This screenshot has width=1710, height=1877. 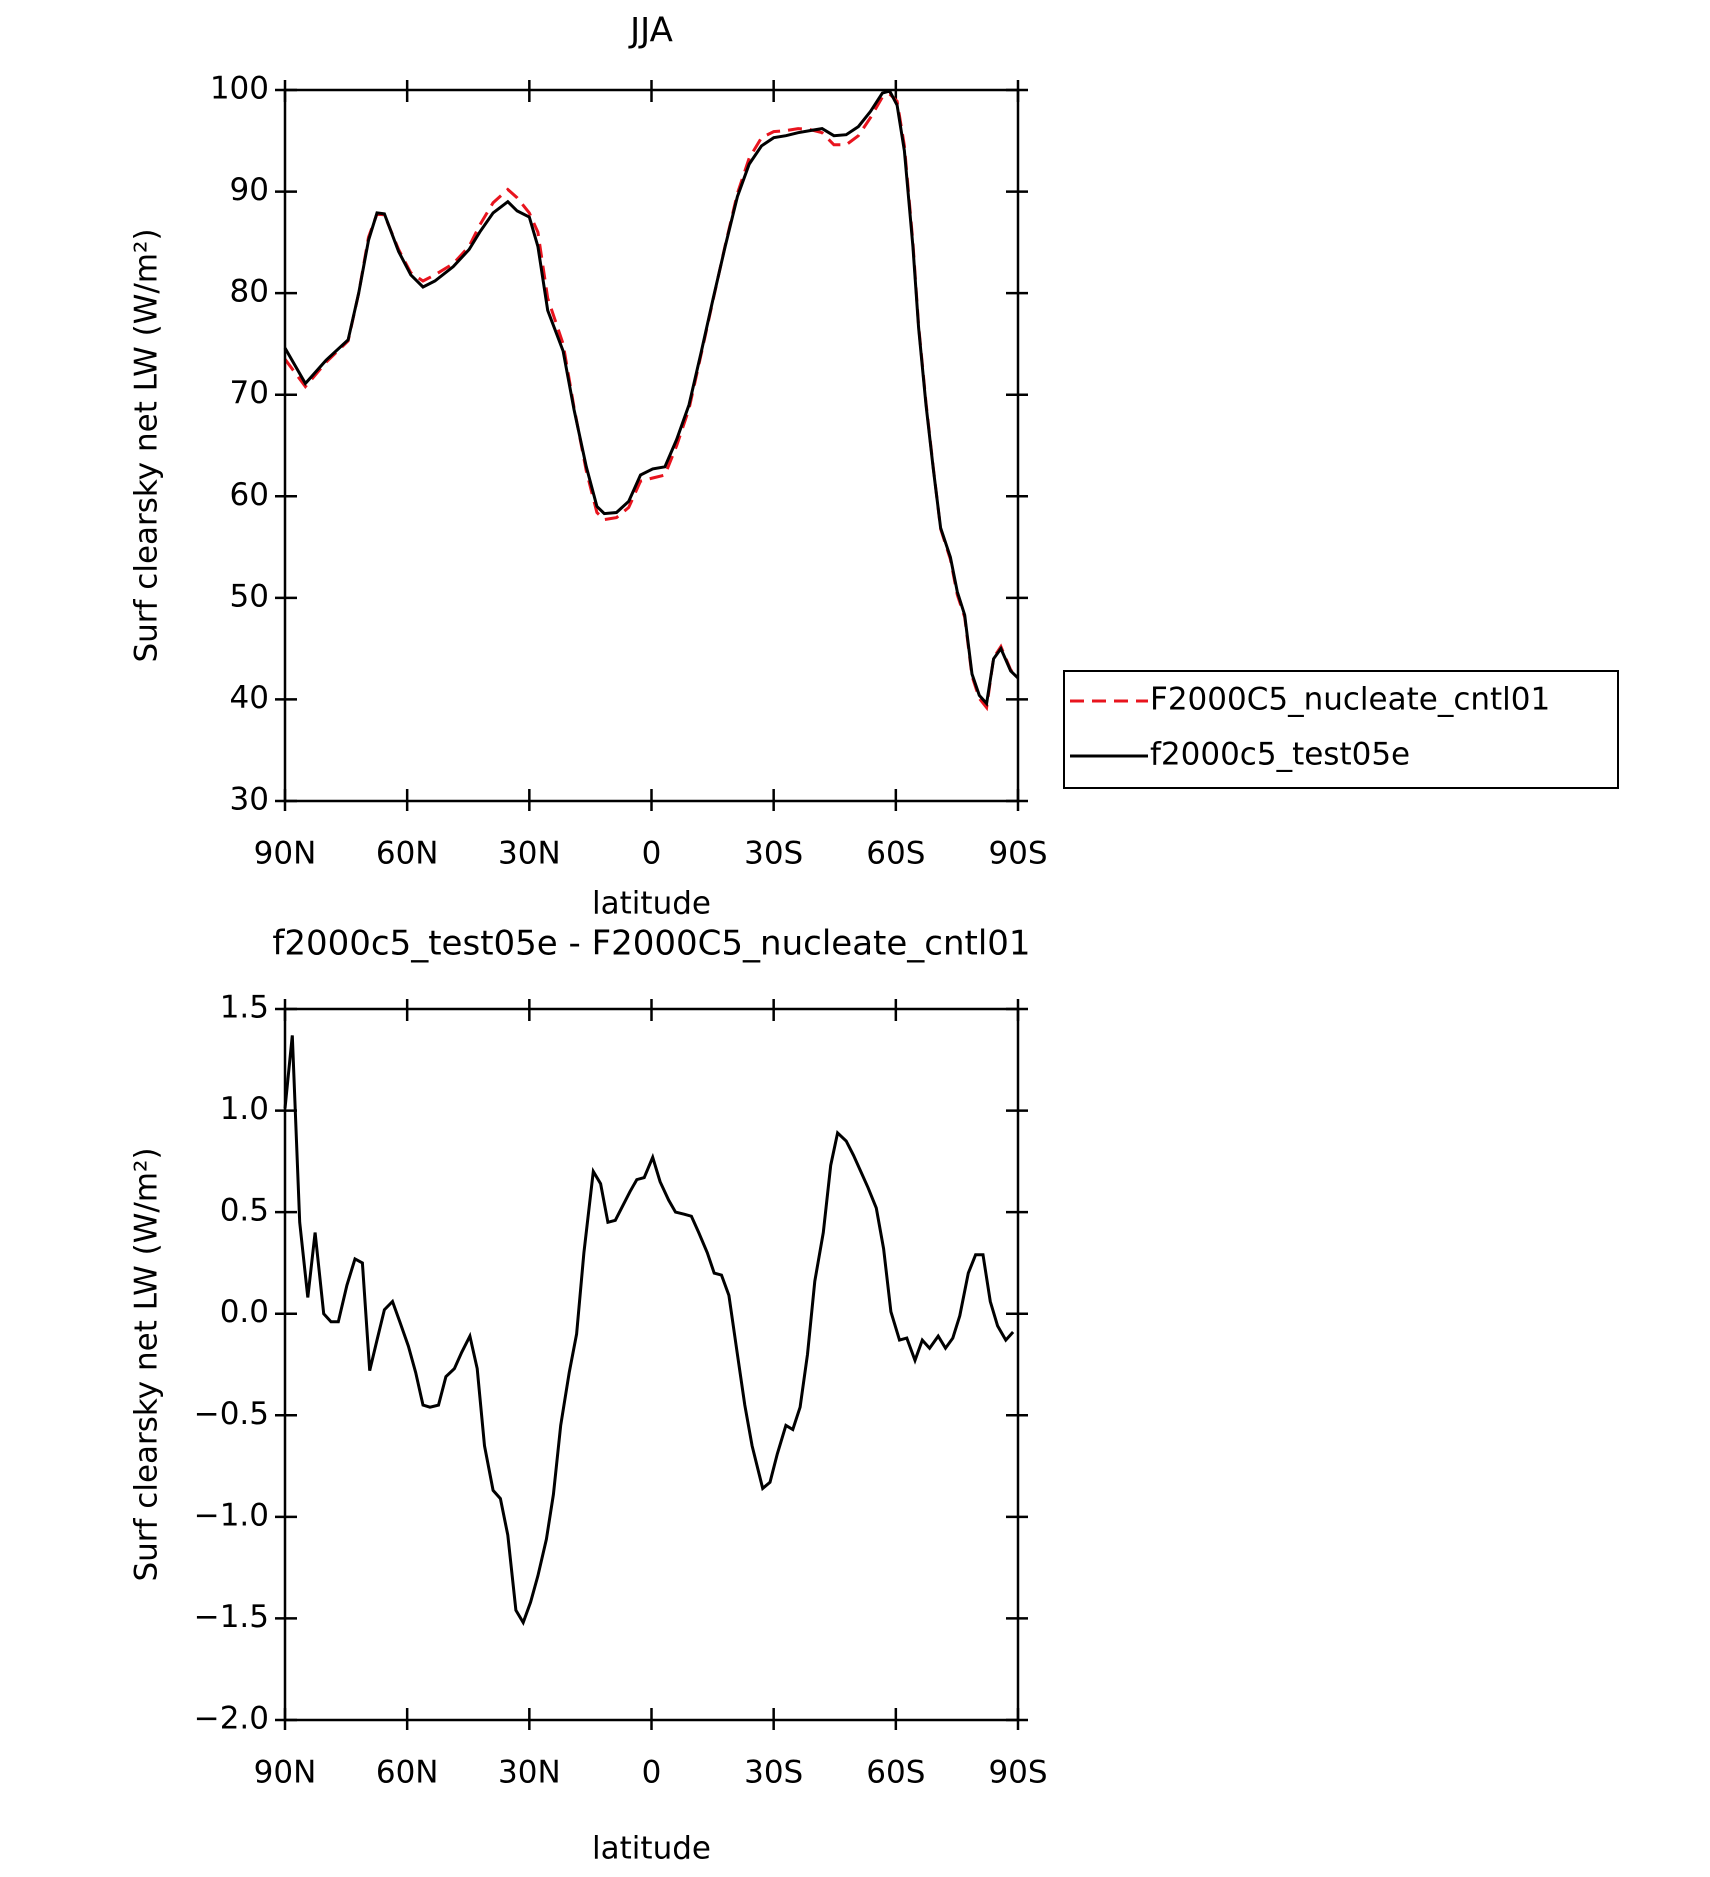 I want to click on y-tick-label: 90, so click(x=249, y=190).